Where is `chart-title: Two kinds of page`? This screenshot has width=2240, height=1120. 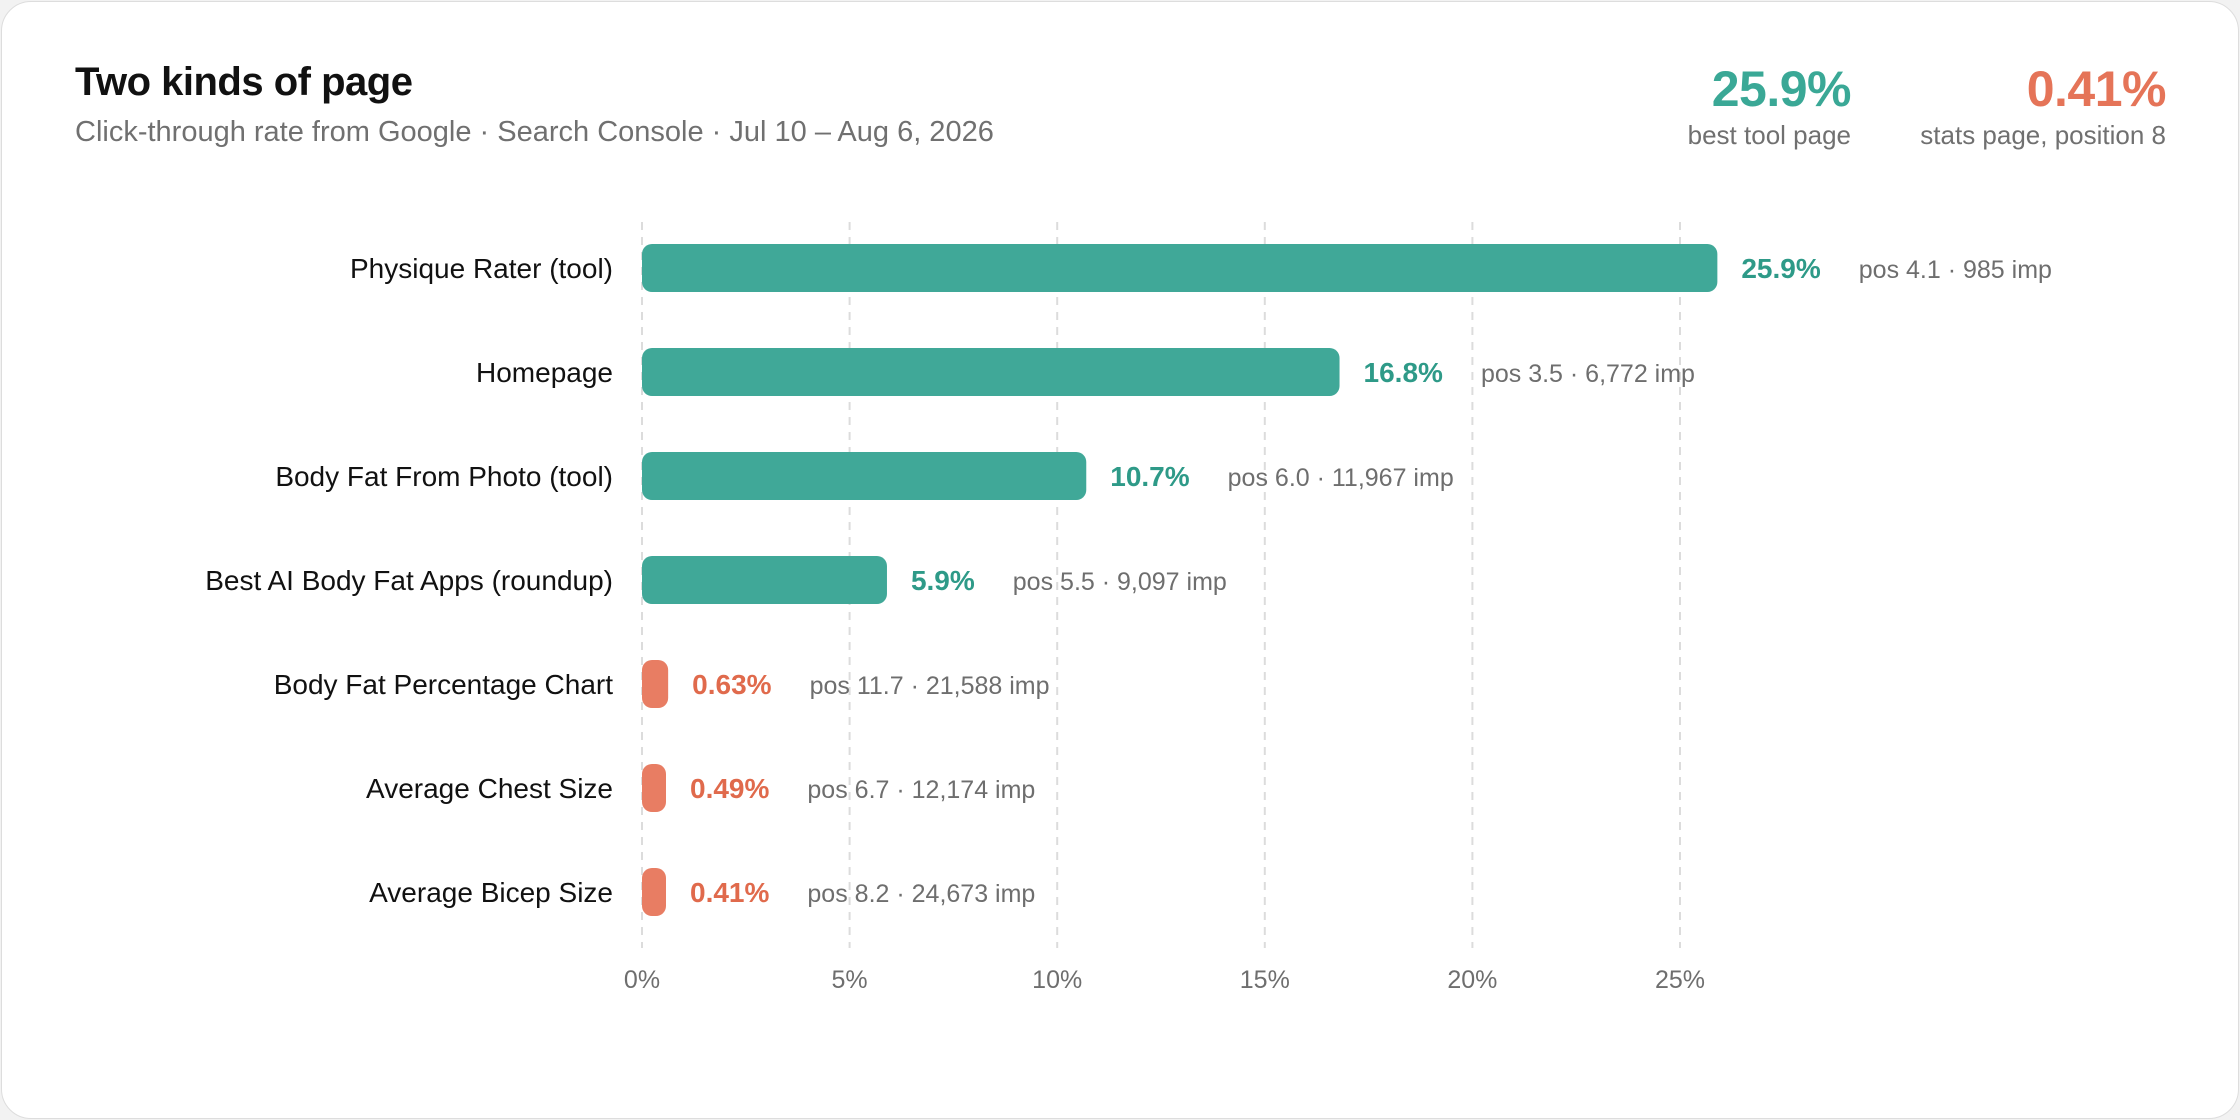
chart-title: Two kinds of page is located at coordinates (244, 82).